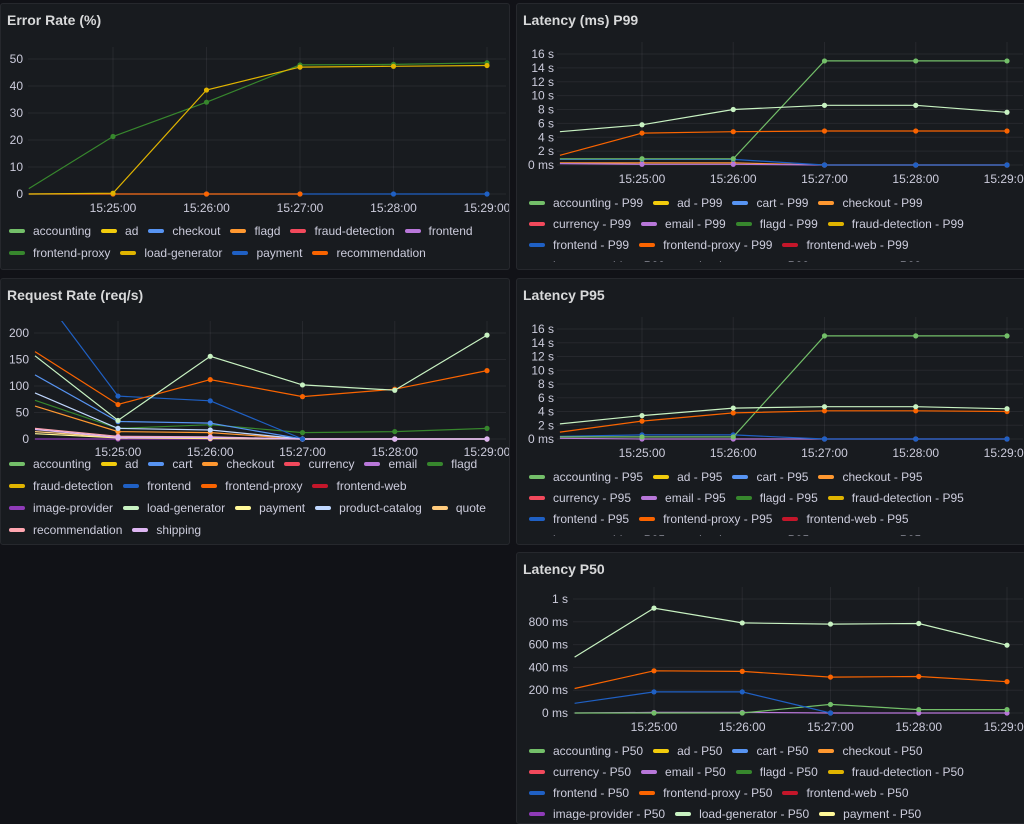  Describe the element at coordinates (458, 507) in the screenshot. I see `legend-item: quote` at that location.